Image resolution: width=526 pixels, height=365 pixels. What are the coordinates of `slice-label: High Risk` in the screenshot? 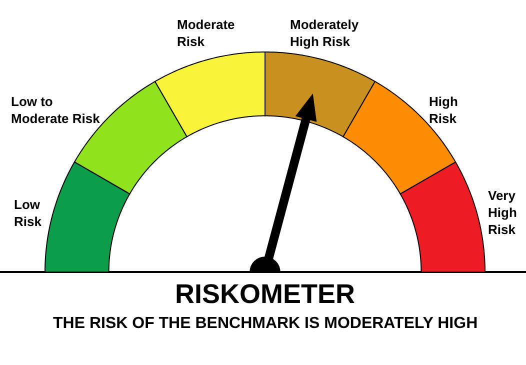 It's located at (443, 110).